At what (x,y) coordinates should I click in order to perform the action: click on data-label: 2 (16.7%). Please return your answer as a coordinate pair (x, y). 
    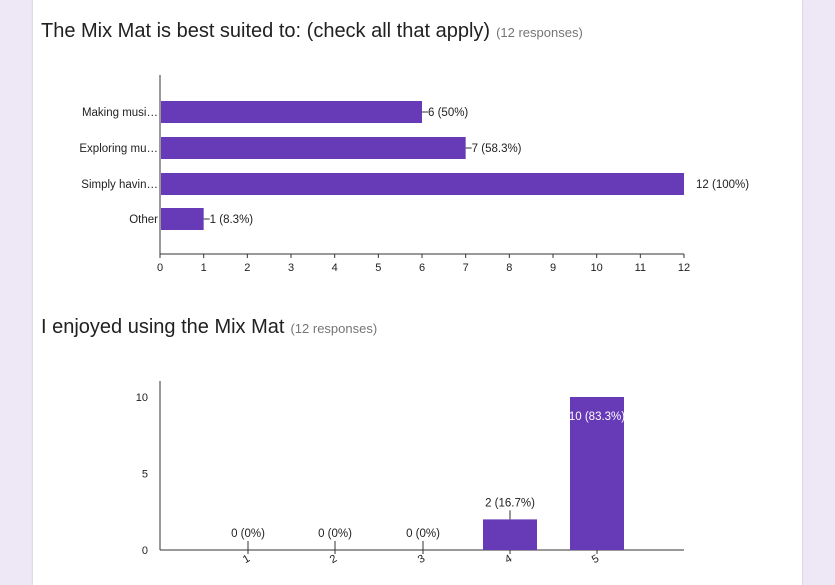
    Looking at the image, I should click on (510, 503).